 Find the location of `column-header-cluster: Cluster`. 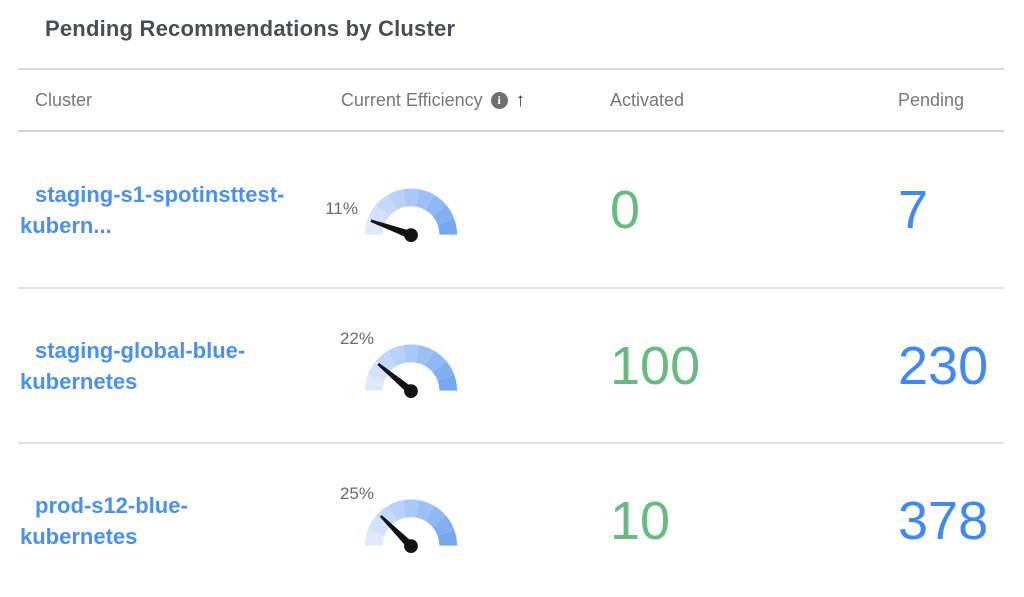

column-header-cluster: Cluster is located at coordinates (64, 99).